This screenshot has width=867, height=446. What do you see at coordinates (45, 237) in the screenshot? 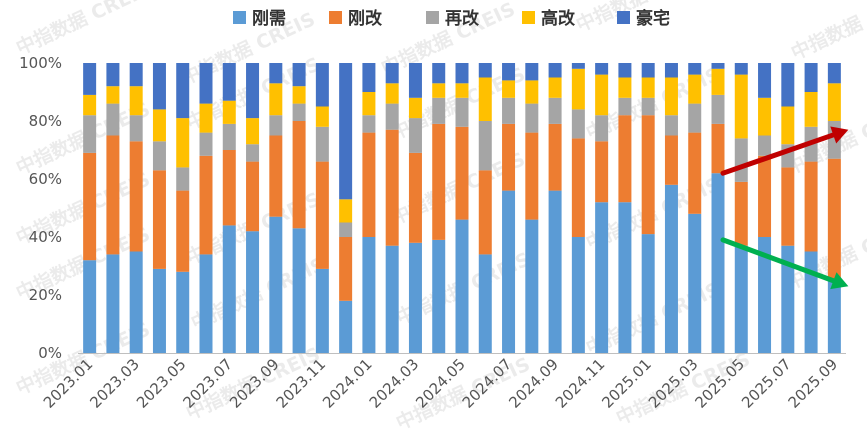
I see `y-tick-label: 40%` at bounding box center [45, 237].